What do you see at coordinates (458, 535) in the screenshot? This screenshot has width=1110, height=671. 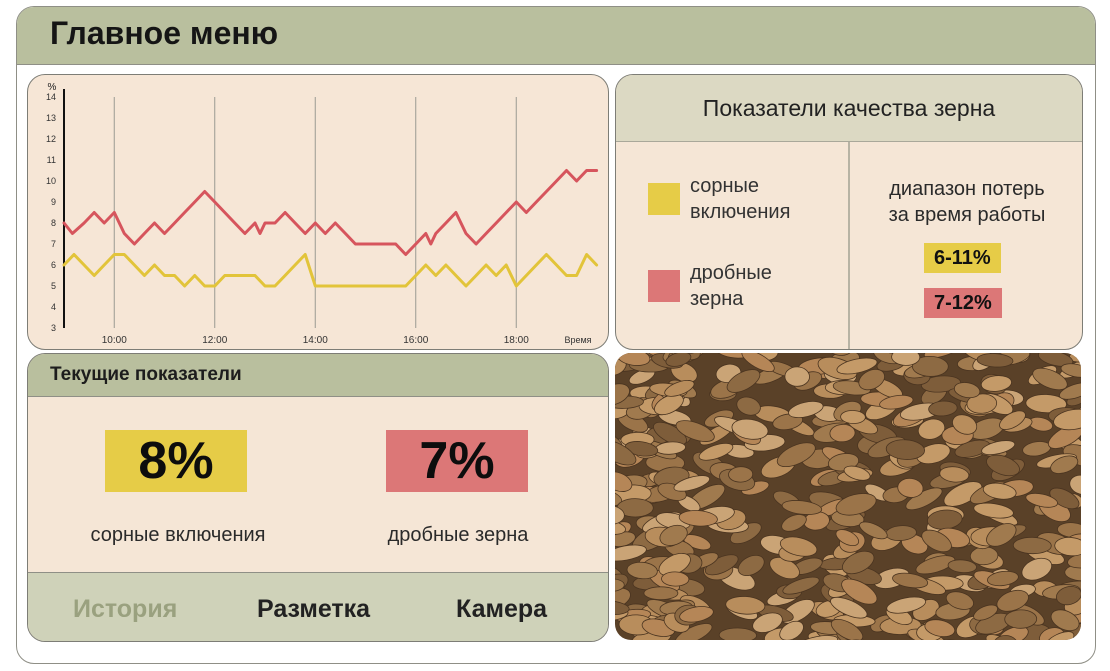 I see `broken-caption: дробные зерна` at bounding box center [458, 535].